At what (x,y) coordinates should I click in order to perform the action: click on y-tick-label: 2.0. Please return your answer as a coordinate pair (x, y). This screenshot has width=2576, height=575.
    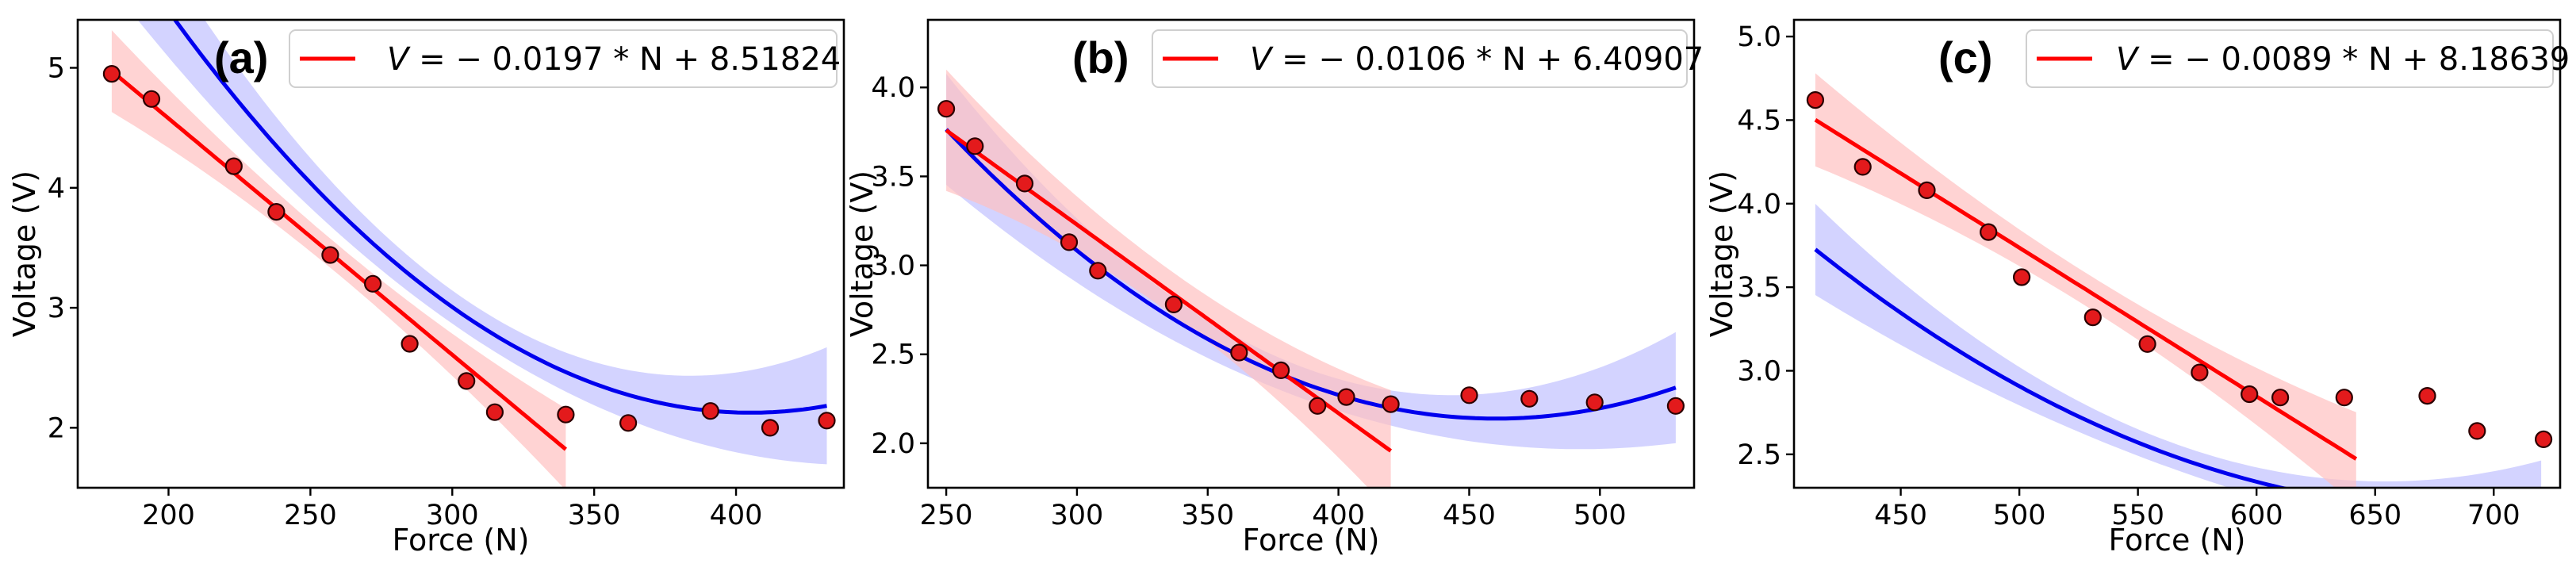
    Looking at the image, I should click on (893, 444).